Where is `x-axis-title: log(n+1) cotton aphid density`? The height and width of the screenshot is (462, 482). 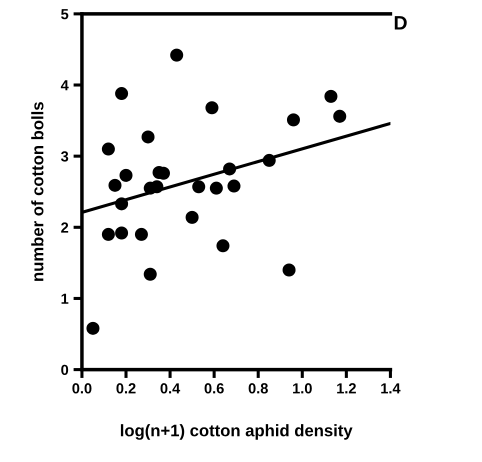
x-axis-title: log(n+1) cotton aphid density is located at coordinates (236, 432).